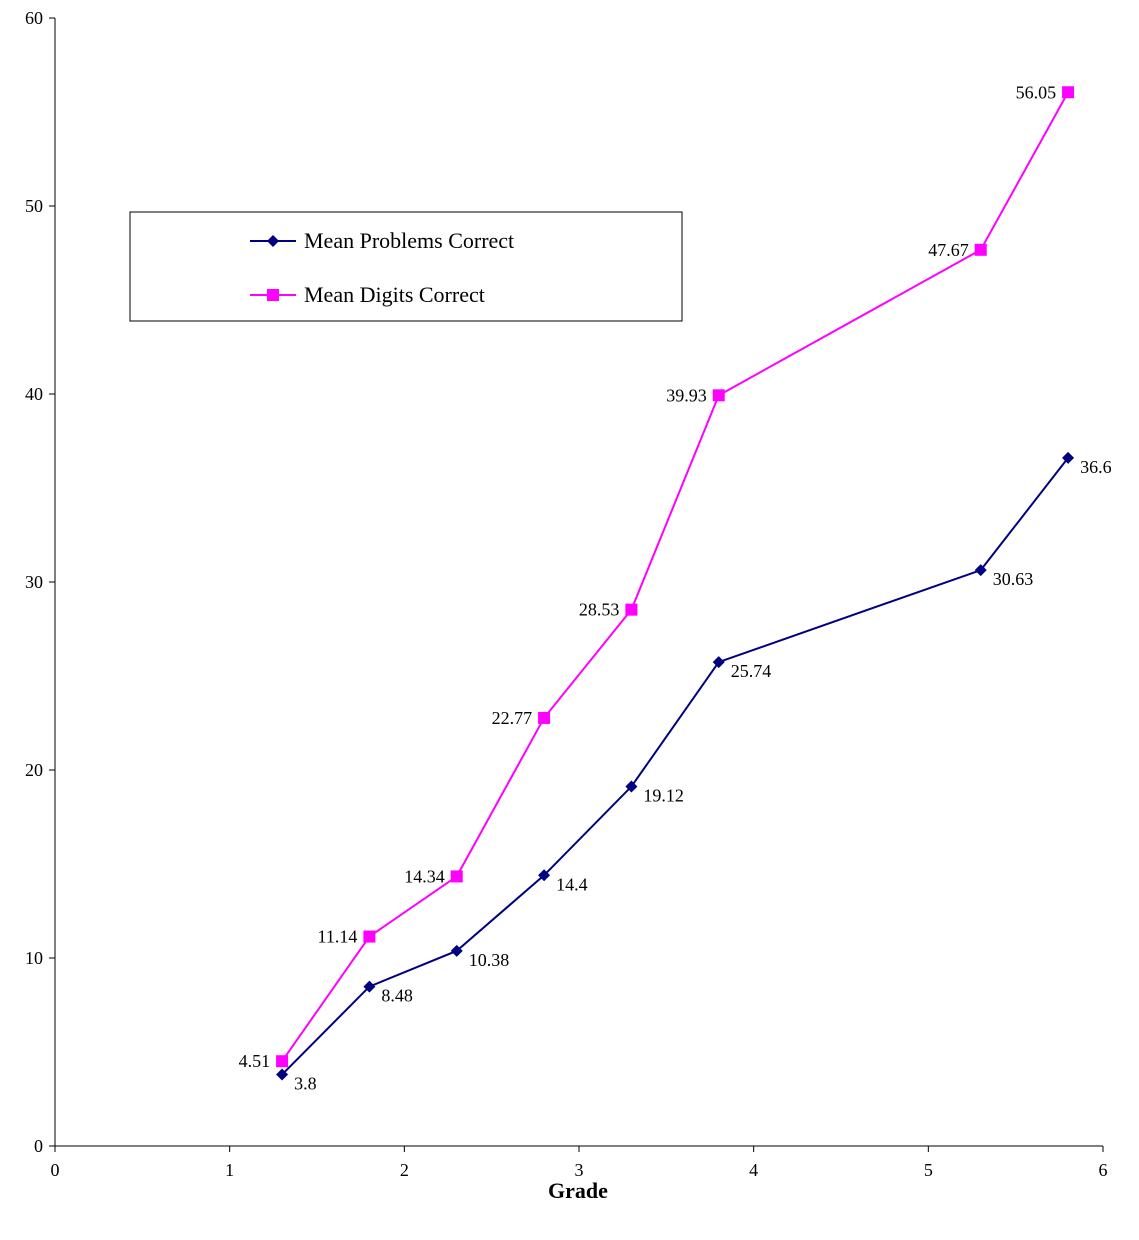 The width and height of the screenshot is (1139, 1240). I want to click on data-label: 19.12, so click(663, 796).